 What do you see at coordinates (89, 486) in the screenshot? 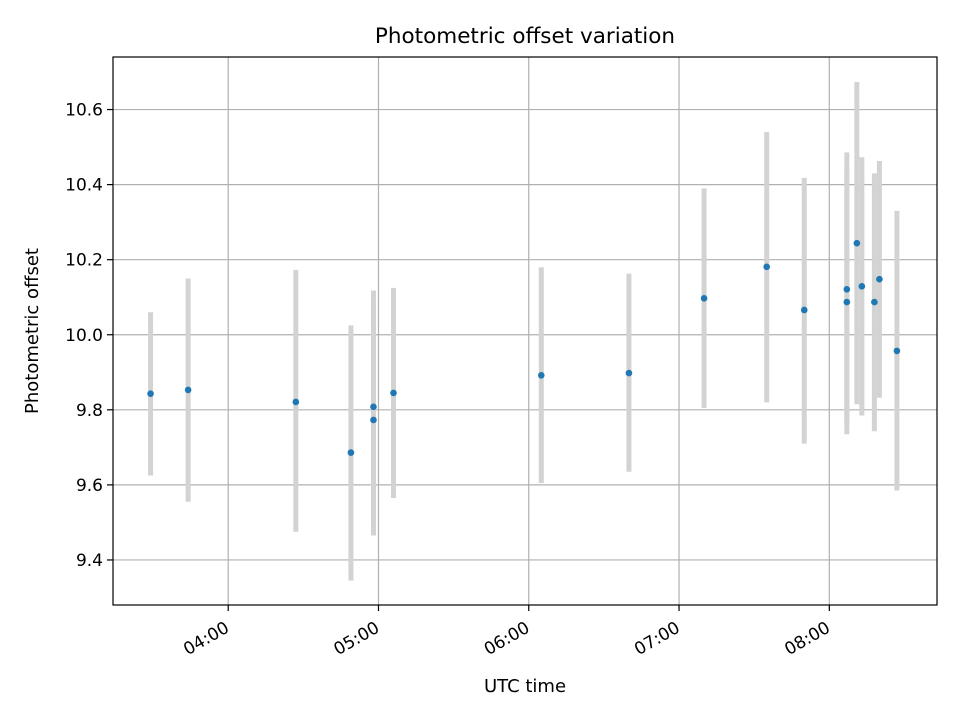
I see `y-tick-label: 9.6` at bounding box center [89, 486].